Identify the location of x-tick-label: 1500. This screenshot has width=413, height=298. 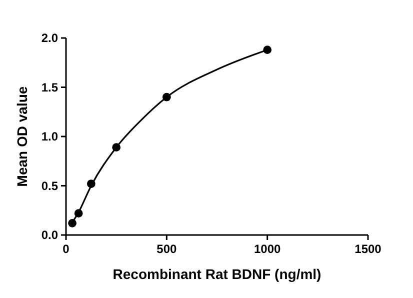
(368, 249).